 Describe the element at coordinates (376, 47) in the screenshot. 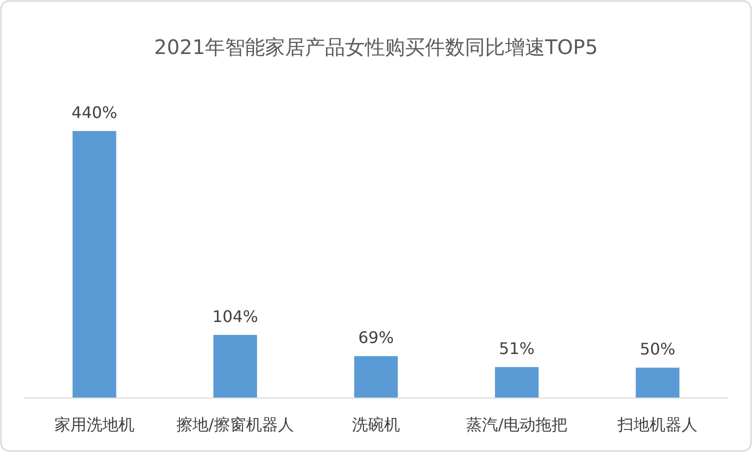

I see `chart-title: 2021年智能家居产品女性购买件数同比增速TOP5` at that location.